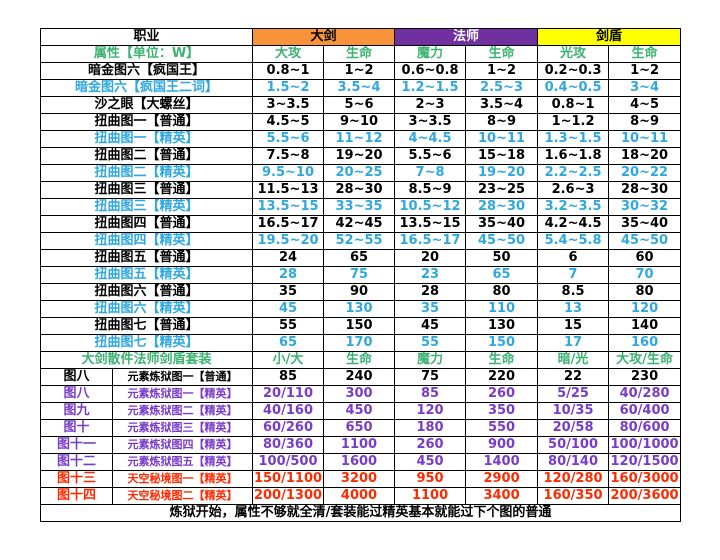 Image resolution: width=720 pixels, height=560 pixels. I want to click on table-row: 图八 元素炼狱图一【普通】 85 240 75 220 22 230, so click(361, 377).